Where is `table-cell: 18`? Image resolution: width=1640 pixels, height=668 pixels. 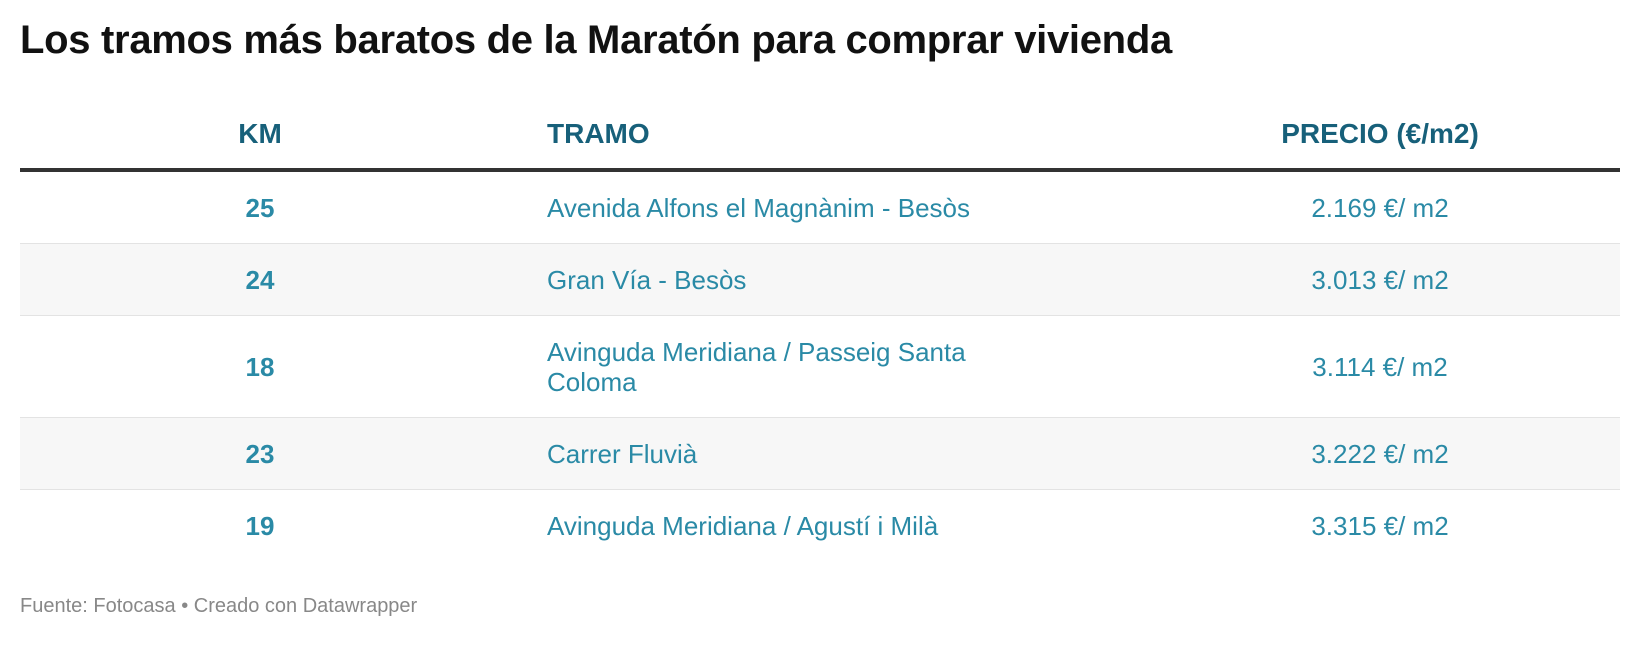
table-cell: 18 is located at coordinates (260, 366).